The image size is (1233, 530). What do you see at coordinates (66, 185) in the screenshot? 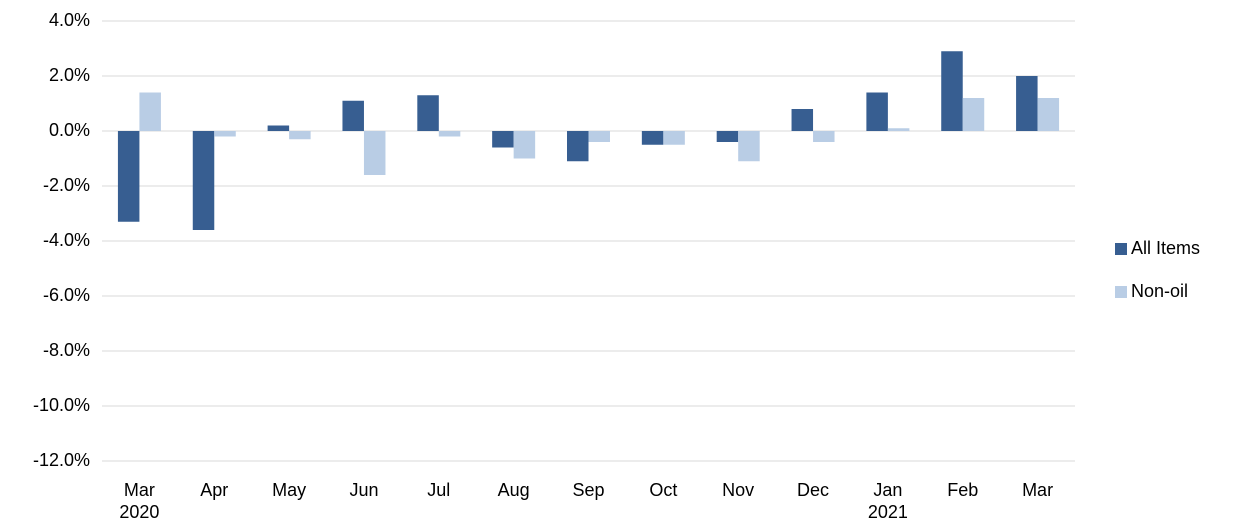
I see `y-tick-label: -2.0%` at bounding box center [66, 185].